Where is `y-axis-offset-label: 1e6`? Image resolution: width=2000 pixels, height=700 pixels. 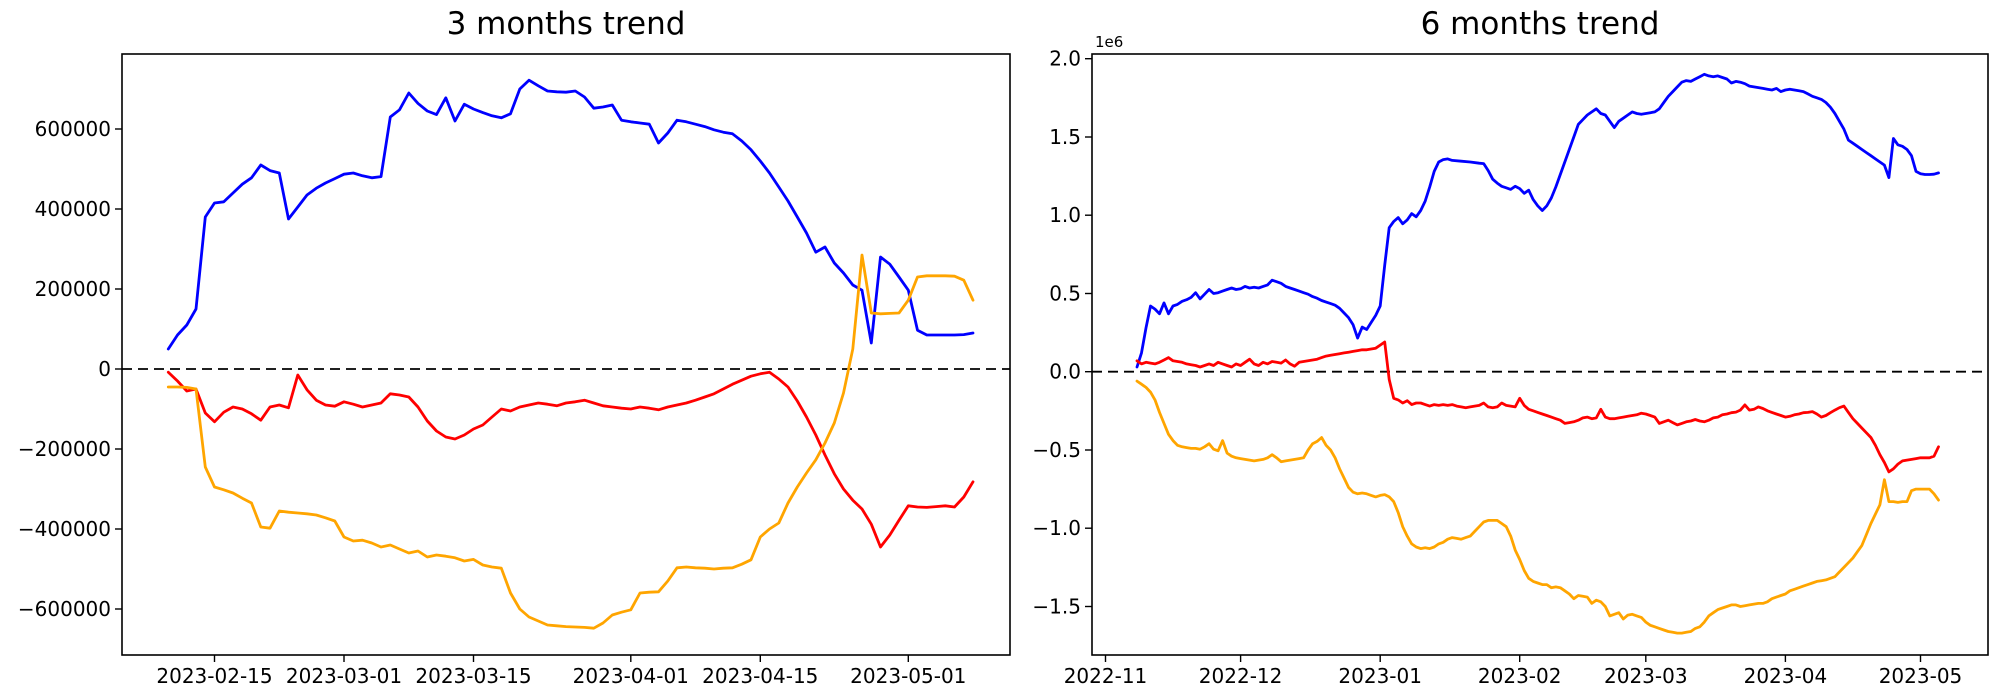 y-axis-offset-label: 1e6 is located at coordinates (1109, 42).